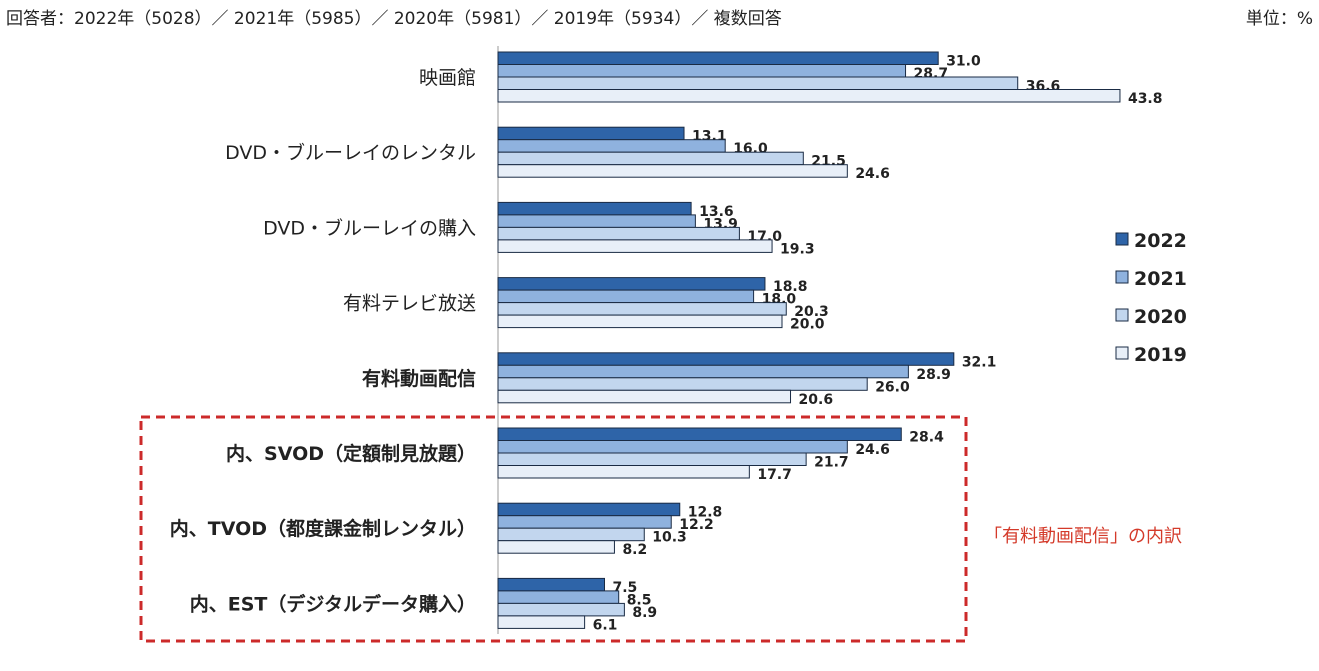  What do you see at coordinates (696, 525) in the screenshot?
I see `value-label-2021: 12.2` at bounding box center [696, 525].